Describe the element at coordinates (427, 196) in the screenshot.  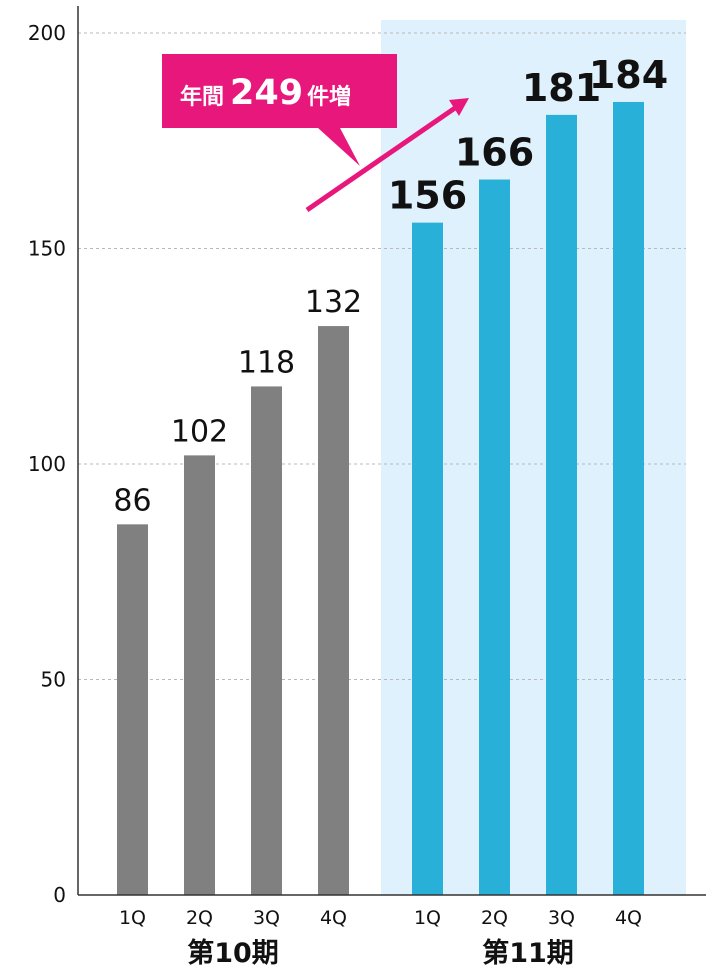
I see `data-label: 156` at that location.